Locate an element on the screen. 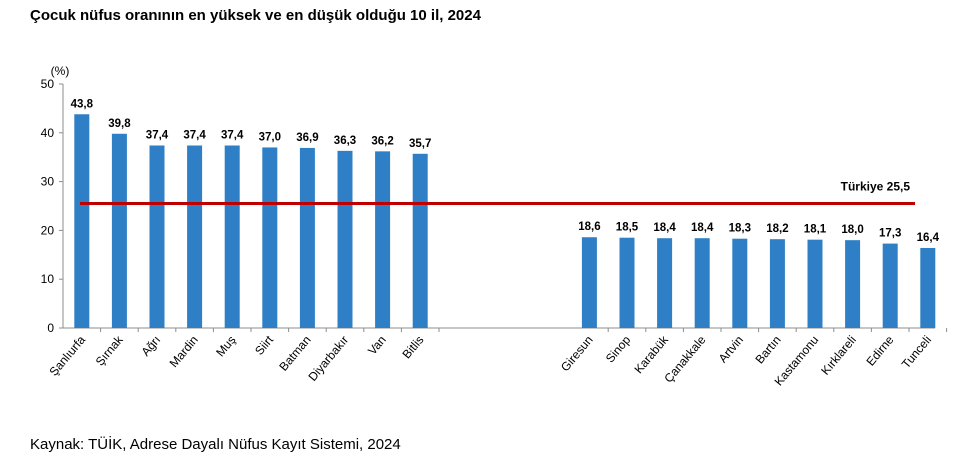 Image resolution: width=977 pixels, height=459 pixels. bar-value-label: 18,2 is located at coordinates (777, 229).